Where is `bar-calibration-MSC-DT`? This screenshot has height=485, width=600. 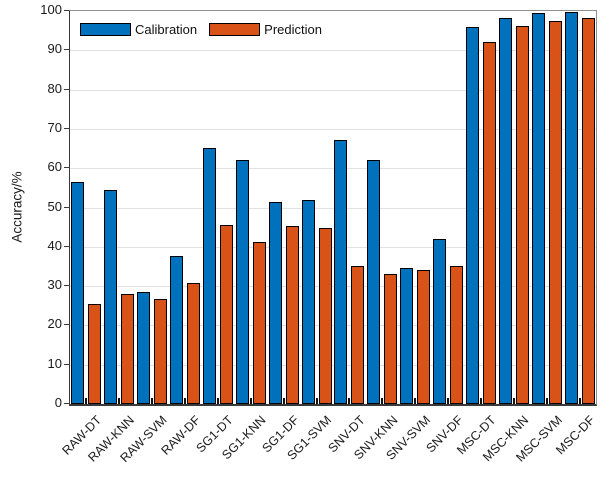 bar-calibration-MSC-DT is located at coordinates (472, 215).